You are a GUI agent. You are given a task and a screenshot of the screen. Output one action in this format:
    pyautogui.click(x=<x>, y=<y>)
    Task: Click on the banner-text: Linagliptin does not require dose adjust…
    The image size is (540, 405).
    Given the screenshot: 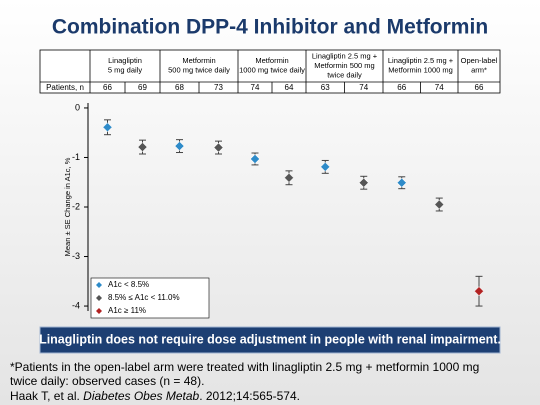 What is the action you would take?
    pyautogui.click(x=270, y=339)
    